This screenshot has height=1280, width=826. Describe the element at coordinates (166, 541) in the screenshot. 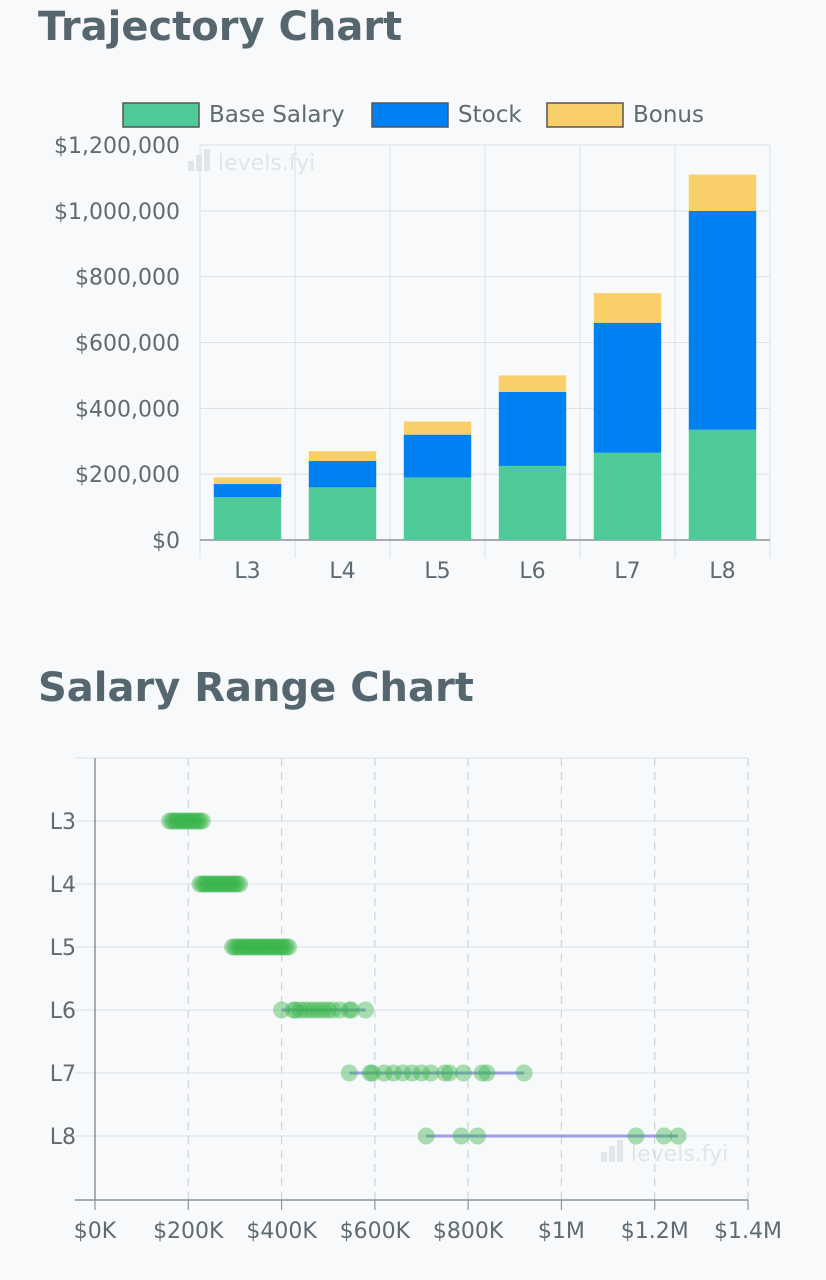

I see `y-tick-label: $0` at that location.